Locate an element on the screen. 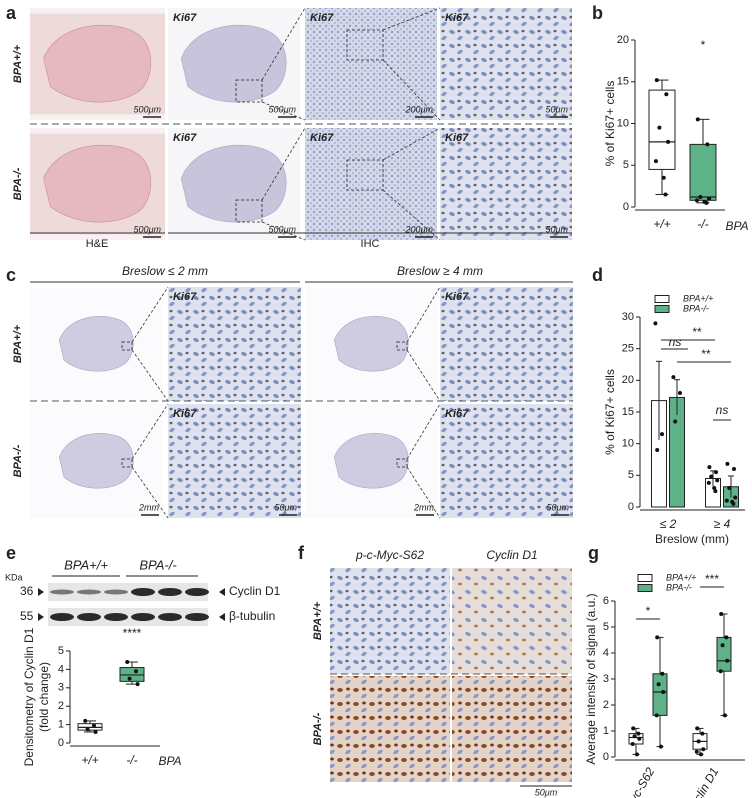  scale-label: 200μm is located at coordinates (419, 109).